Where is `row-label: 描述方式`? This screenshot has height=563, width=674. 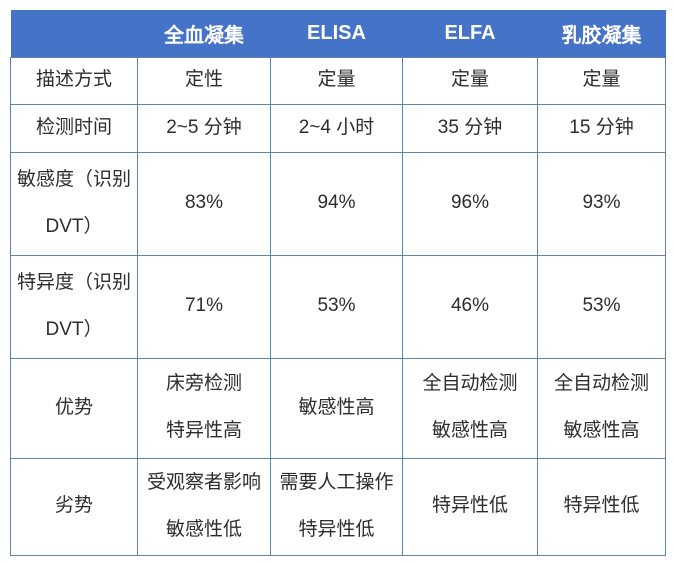
row-label: 描述方式 is located at coordinates (74, 80).